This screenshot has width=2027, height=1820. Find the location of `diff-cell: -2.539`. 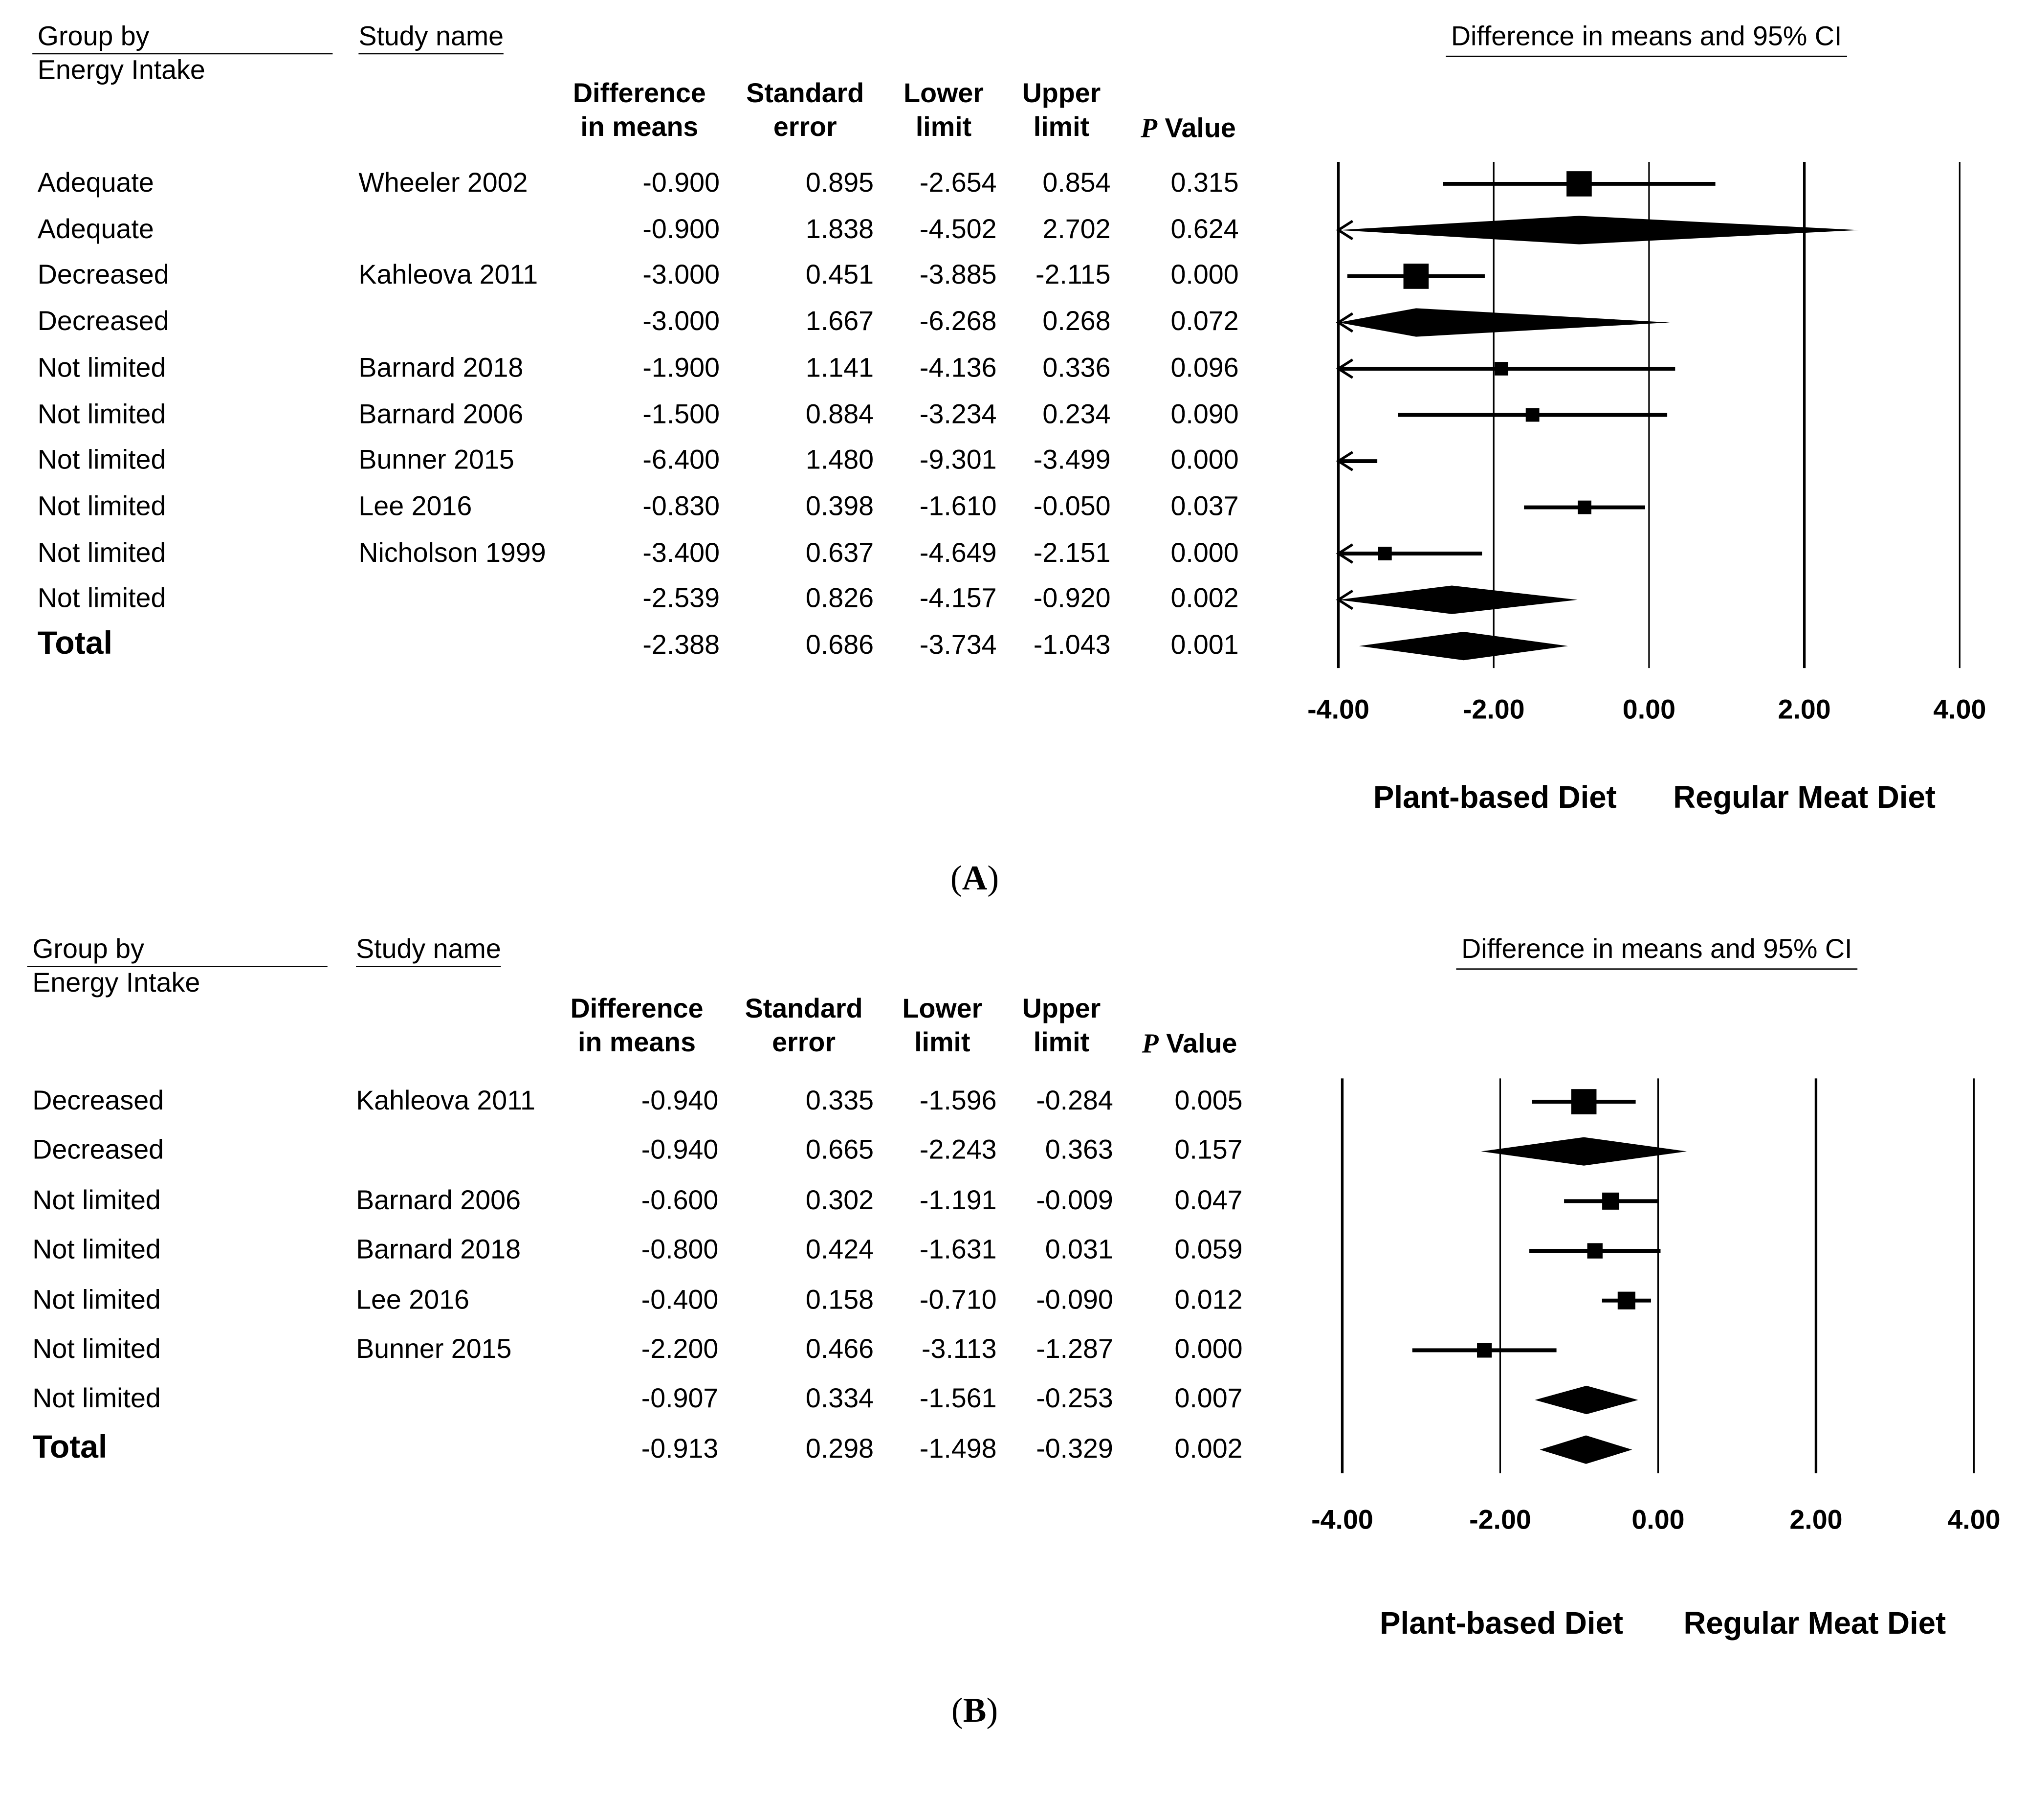

diff-cell: -2.539 is located at coordinates (681, 599).